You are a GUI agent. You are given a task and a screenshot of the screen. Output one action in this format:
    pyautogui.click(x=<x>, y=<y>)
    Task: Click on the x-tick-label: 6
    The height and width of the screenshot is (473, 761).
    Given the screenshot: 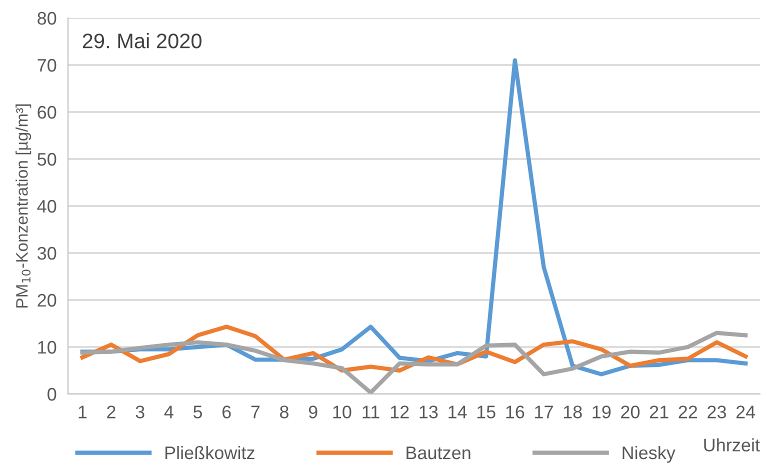 What is the action you would take?
    pyautogui.click(x=226, y=412)
    